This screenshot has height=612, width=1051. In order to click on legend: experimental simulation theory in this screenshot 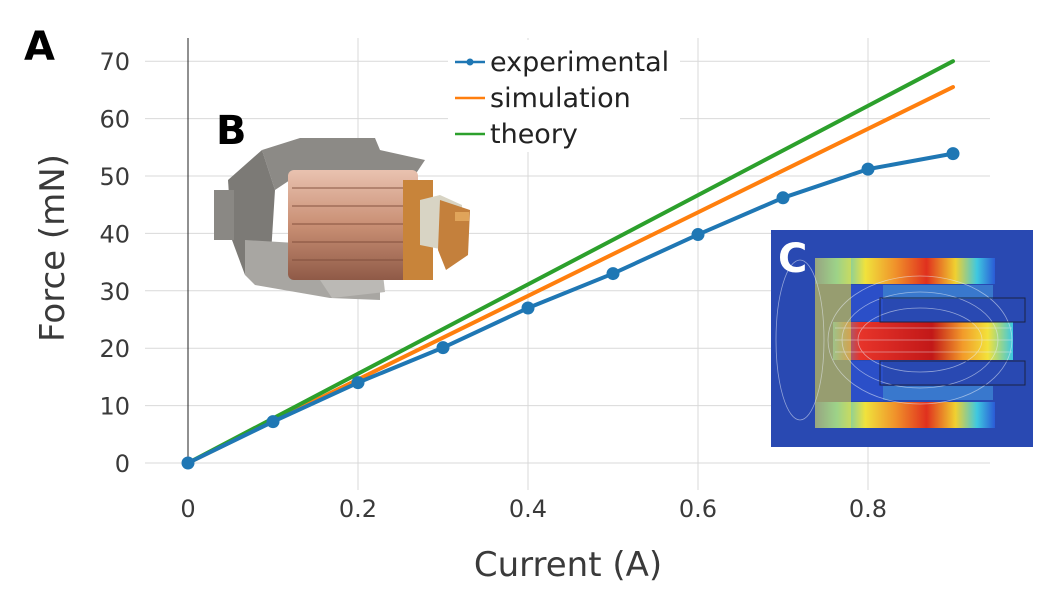, I will do `click(564, 96)`.